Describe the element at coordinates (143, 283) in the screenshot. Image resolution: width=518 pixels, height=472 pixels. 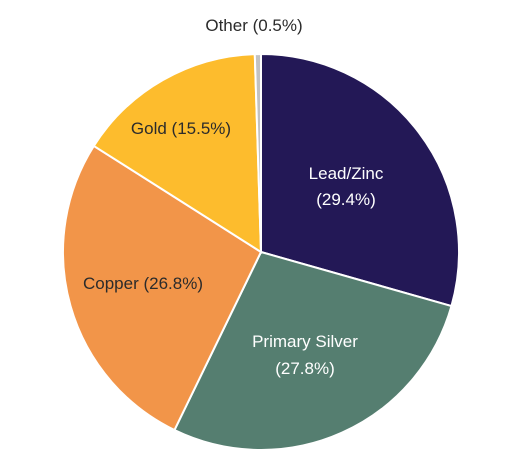
I see `pie-label-copper: Copper (26.8%)` at that location.